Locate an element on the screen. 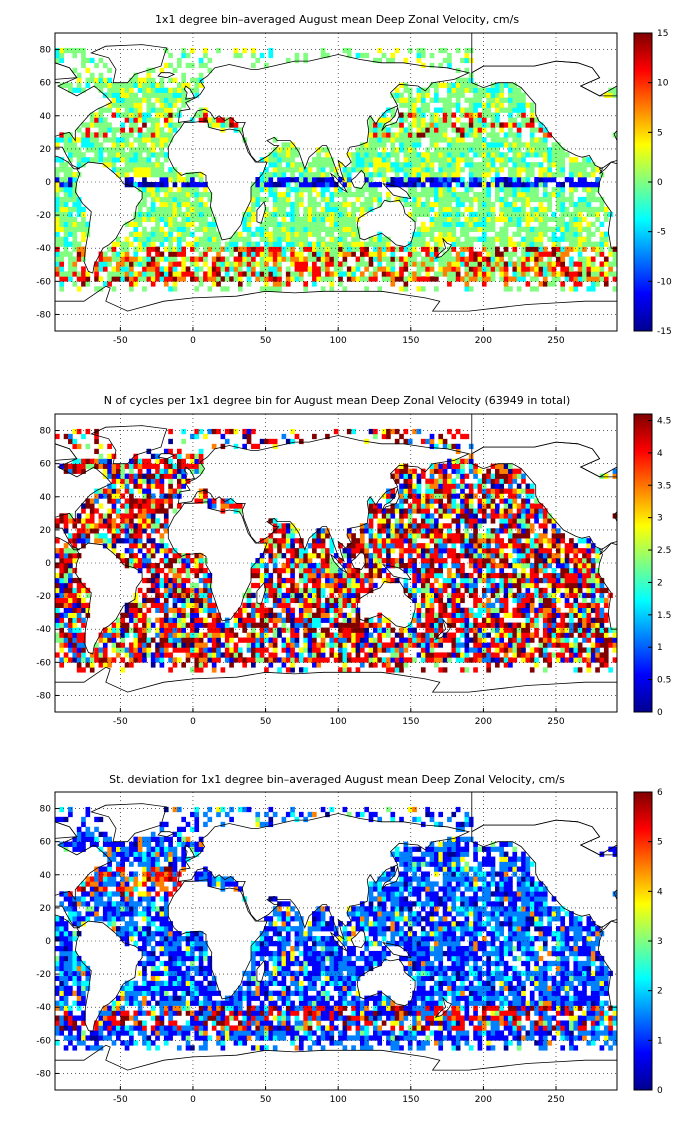  coastline-africa is located at coordinates (217, 180).